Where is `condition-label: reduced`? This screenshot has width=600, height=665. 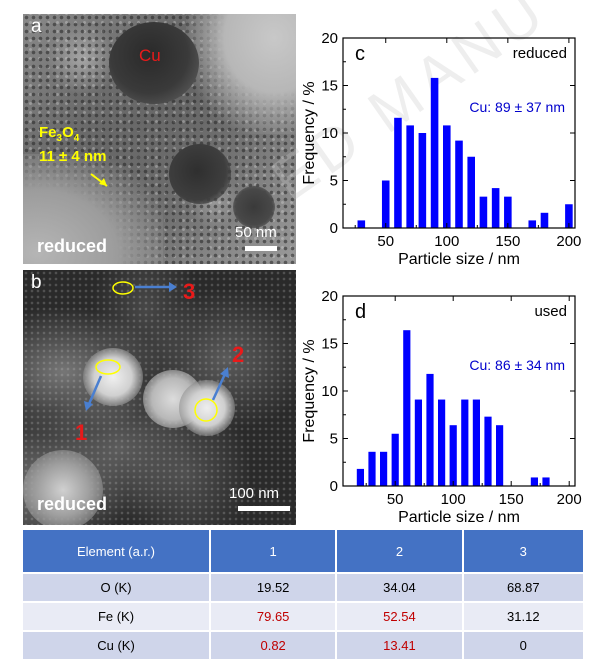
condition-label: reduced is located at coordinates (540, 53).